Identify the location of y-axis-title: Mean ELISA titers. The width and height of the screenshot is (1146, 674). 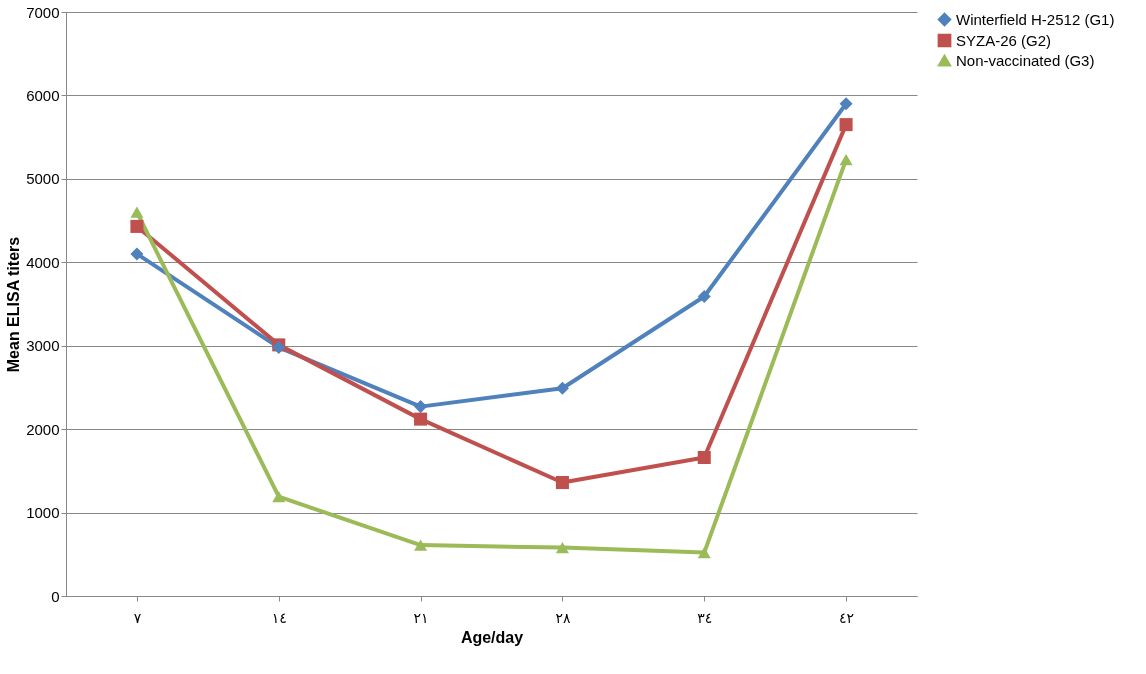
(14, 304).